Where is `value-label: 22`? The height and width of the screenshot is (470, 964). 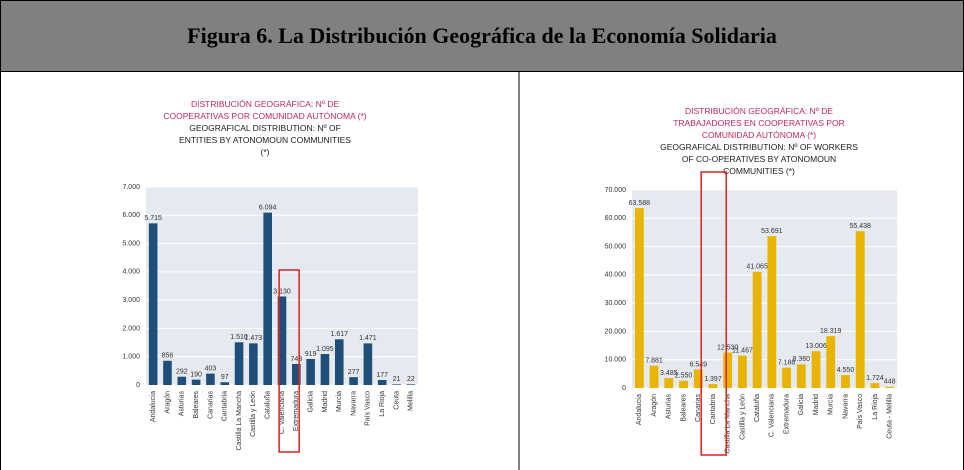 value-label: 22 is located at coordinates (411, 379).